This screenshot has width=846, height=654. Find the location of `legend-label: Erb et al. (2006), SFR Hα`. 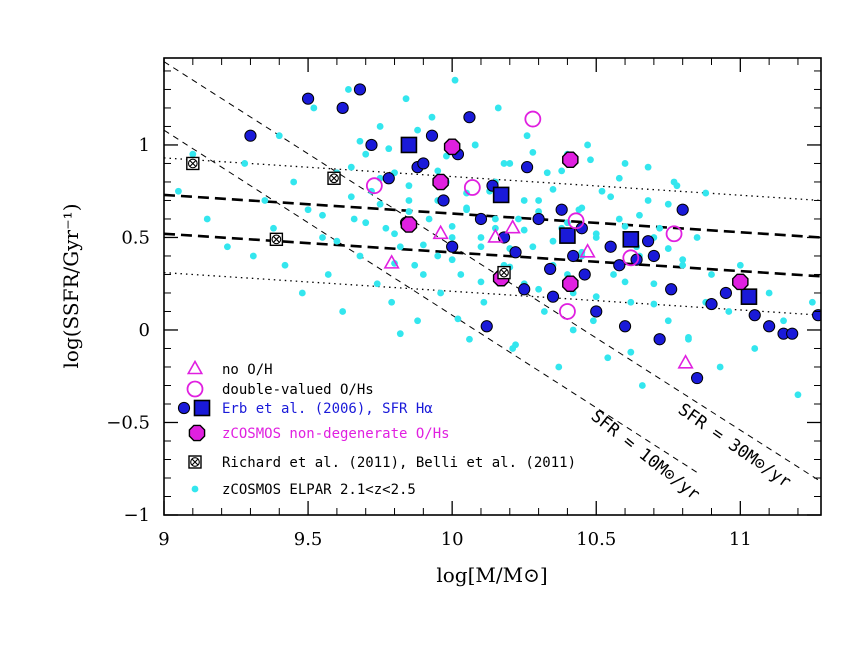

legend-label: Erb et al. (2006), SFR Hα is located at coordinates (327, 409).